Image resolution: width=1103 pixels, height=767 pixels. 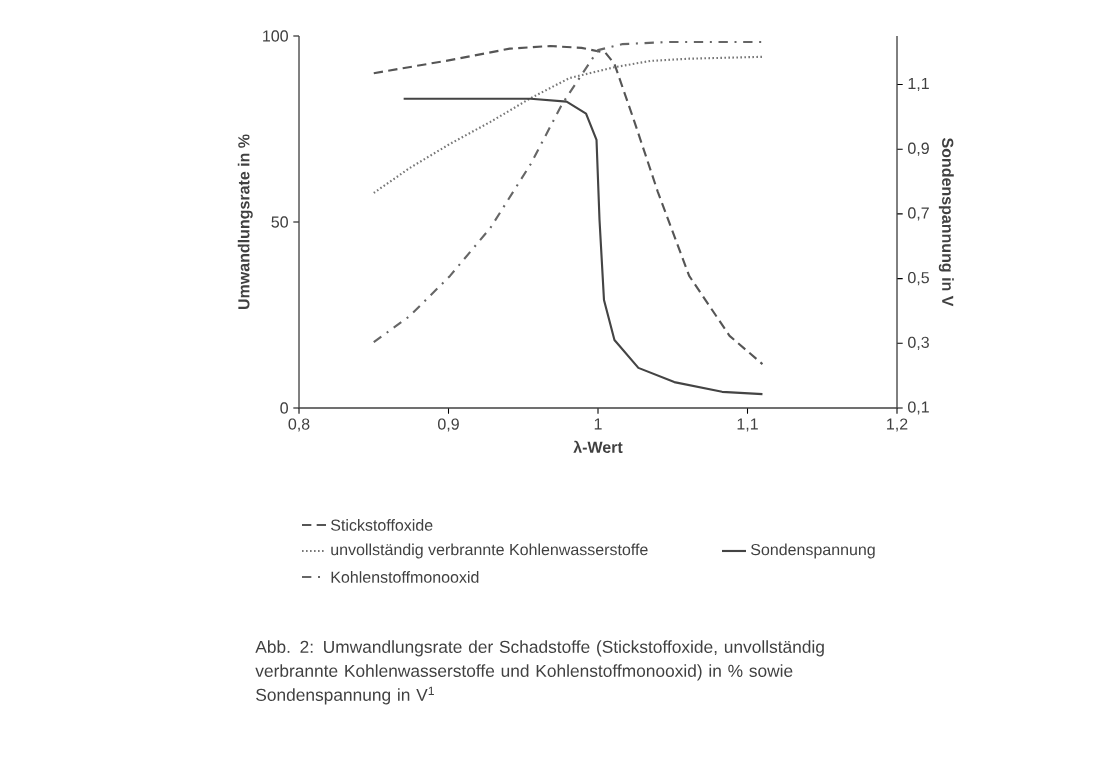 I want to click on y2-tick-label: 0,1, so click(x=918, y=408).